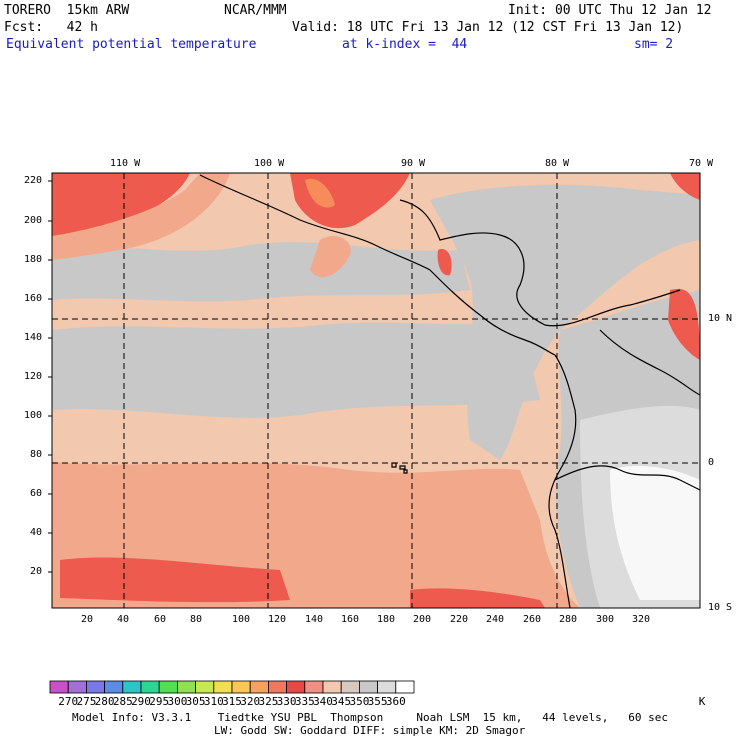 This screenshot has height=740, width=740. Describe the element at coordinates (250, 701) in the screenshot. I see `colorbar-label: 320` at that location.